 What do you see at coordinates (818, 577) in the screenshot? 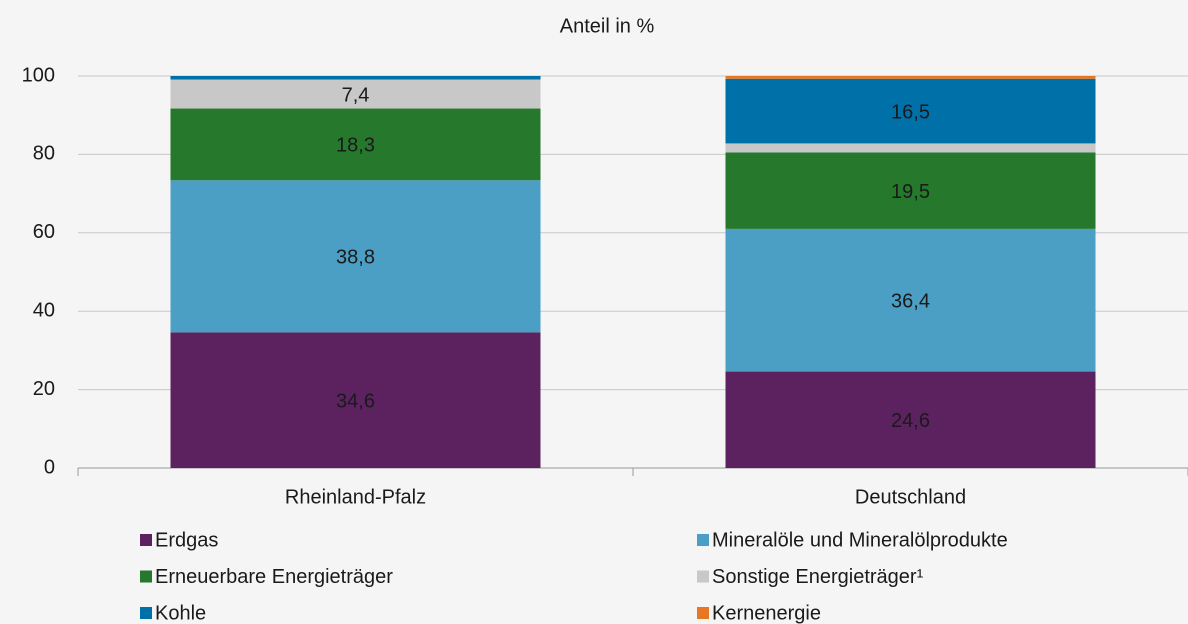
I see `legend-label: Sonstige Energieträger¹` at bounding box center [818, 577].